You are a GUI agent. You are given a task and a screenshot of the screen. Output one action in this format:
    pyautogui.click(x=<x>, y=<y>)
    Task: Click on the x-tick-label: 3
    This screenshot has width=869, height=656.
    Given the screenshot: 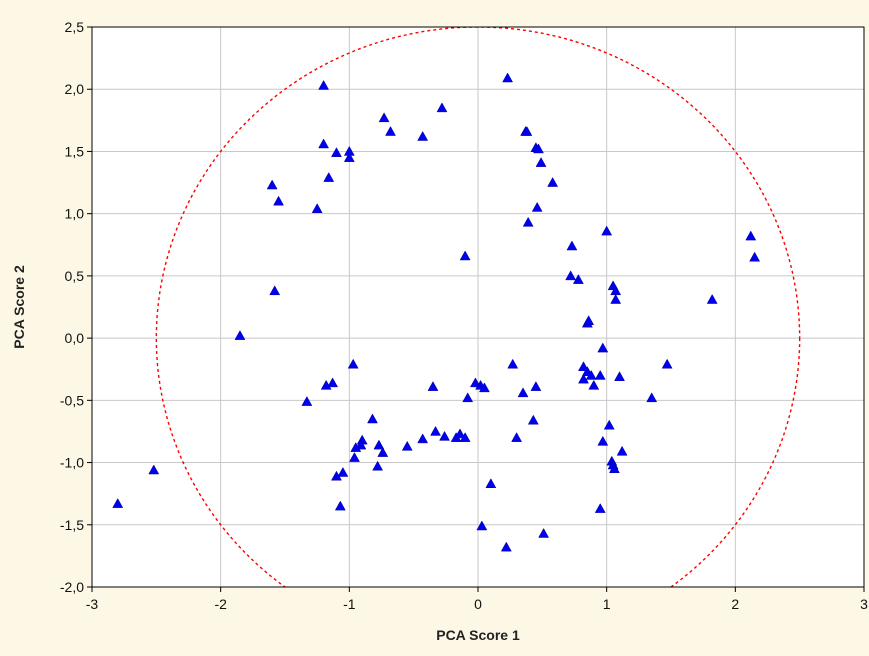 What is the action you would take?
    pyautogui.click(x=864, y=604)
    